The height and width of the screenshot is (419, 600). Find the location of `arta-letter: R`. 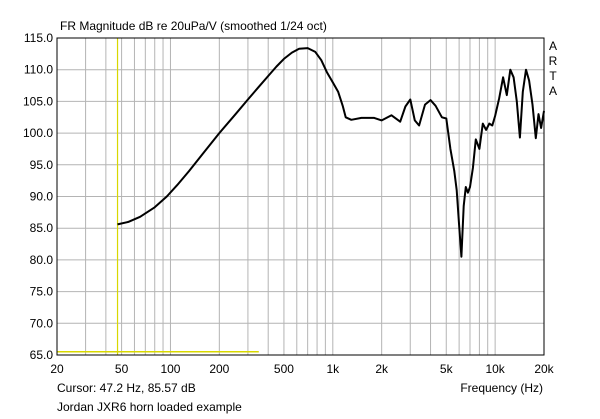

arta-letter: R is located at coordinates (553, 61).